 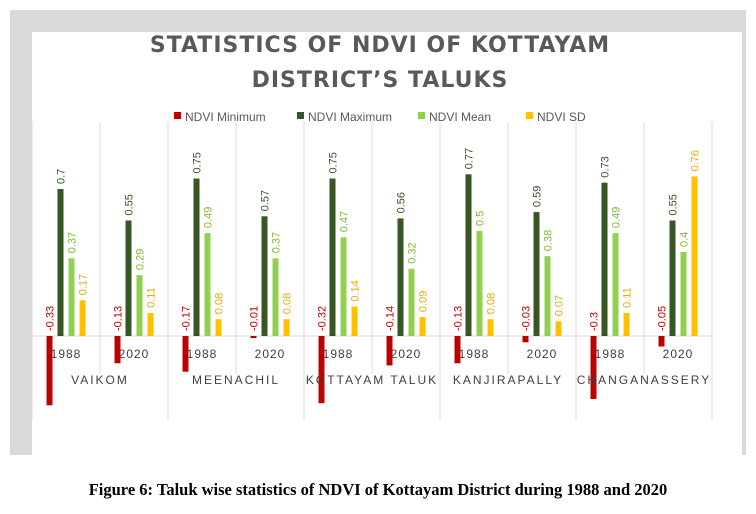 I want to click on data-label-2-4: 0.57, so click(x=266, y=200).